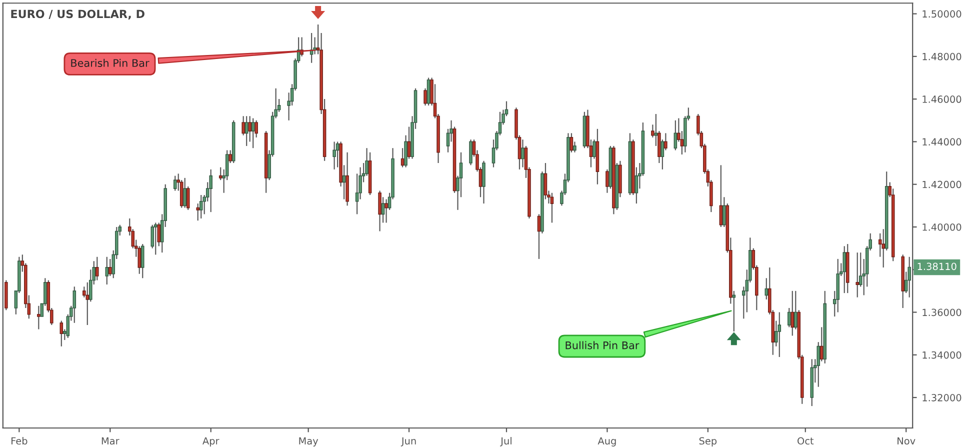 The image size is (975, 447). What do you see at coordinates (603, 345) in the screenshot?
I see `annotation: Bullish Pin Bar` at bounding box center [603, 345].